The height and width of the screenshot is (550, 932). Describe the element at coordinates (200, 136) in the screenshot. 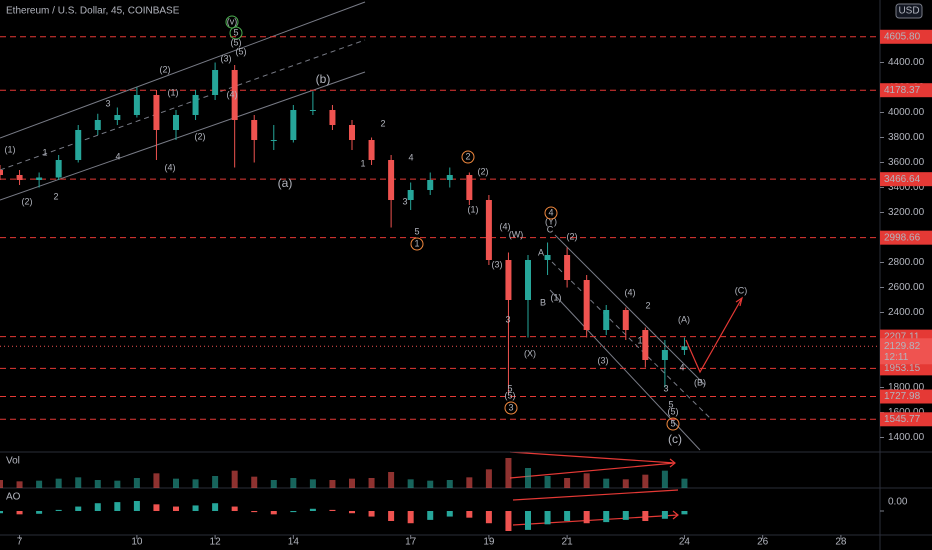

I see `wave-label: (2)` at that location.